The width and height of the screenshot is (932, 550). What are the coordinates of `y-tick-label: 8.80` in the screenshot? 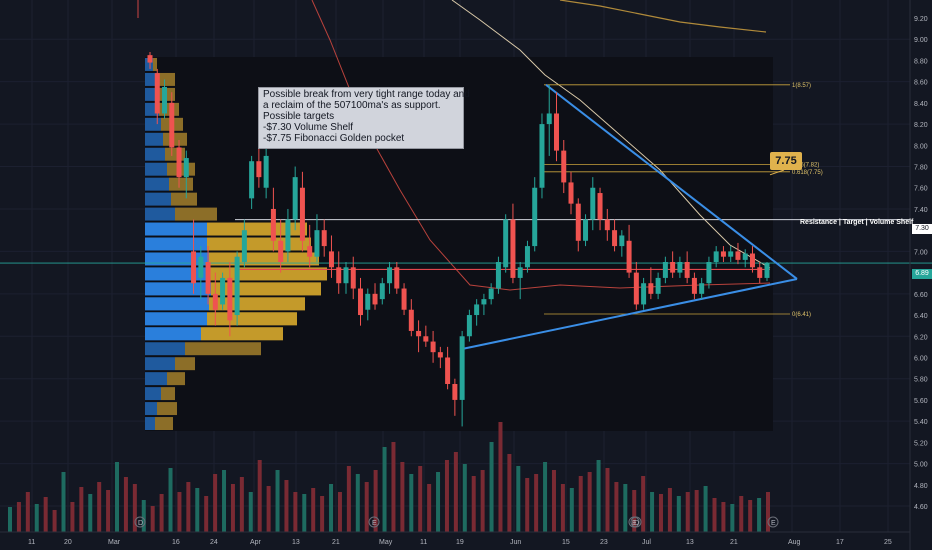 It's located at (921, 61).